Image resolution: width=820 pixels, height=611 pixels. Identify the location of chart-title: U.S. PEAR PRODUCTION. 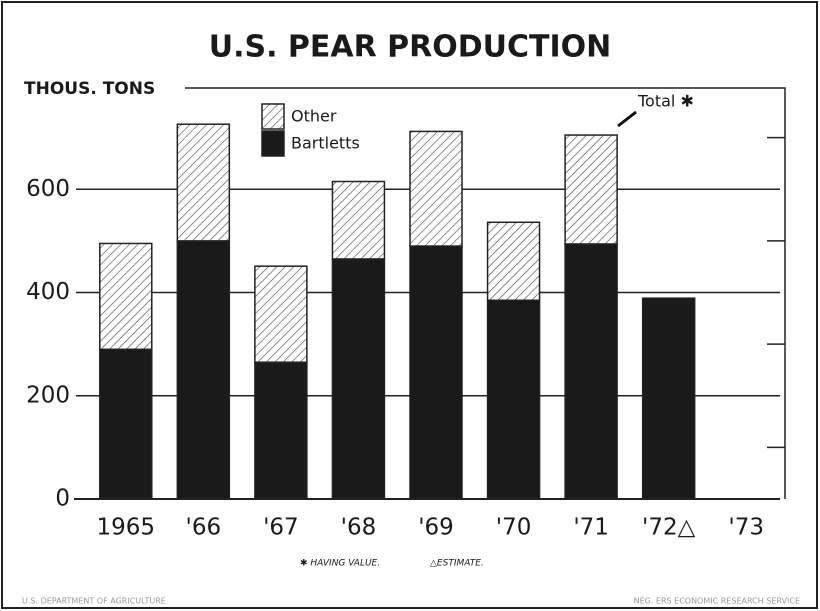
(410, 47).